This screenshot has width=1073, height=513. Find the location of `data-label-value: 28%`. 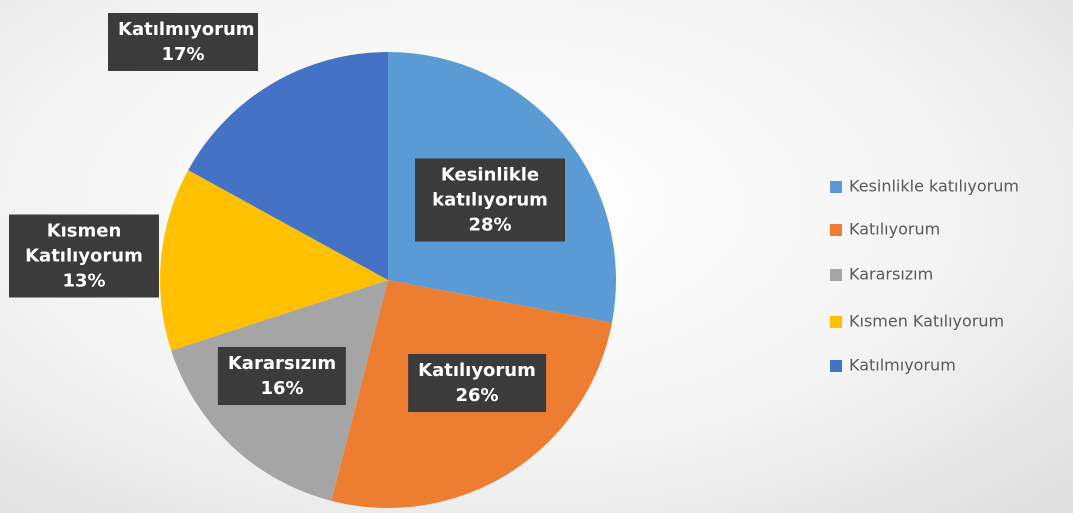

data-label-value: 28% is located at coordinates (490, 225).